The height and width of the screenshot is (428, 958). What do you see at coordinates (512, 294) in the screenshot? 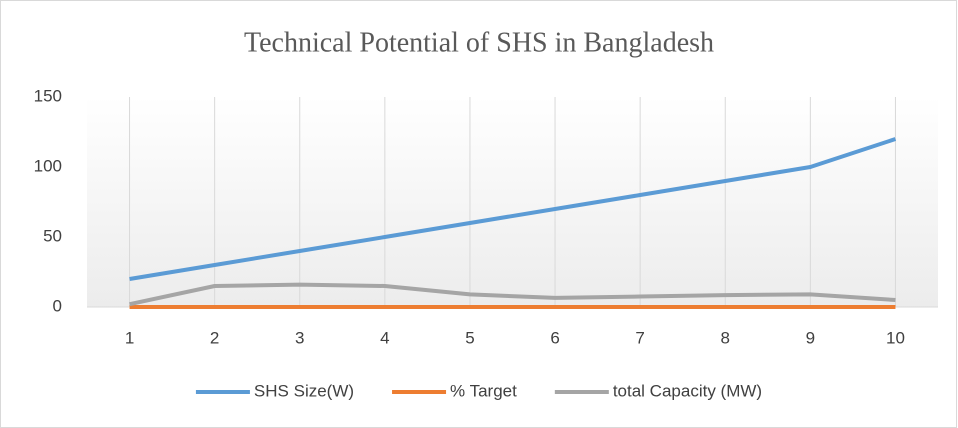
I see `series-line` at bounding box center [512, 294].